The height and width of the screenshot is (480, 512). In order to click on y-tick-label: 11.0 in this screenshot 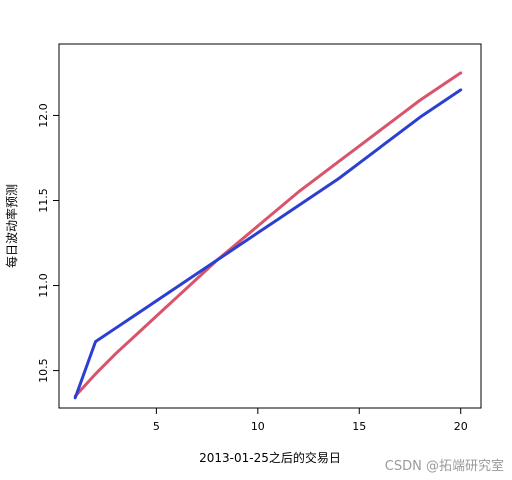, I will do `click(43, 285)`.